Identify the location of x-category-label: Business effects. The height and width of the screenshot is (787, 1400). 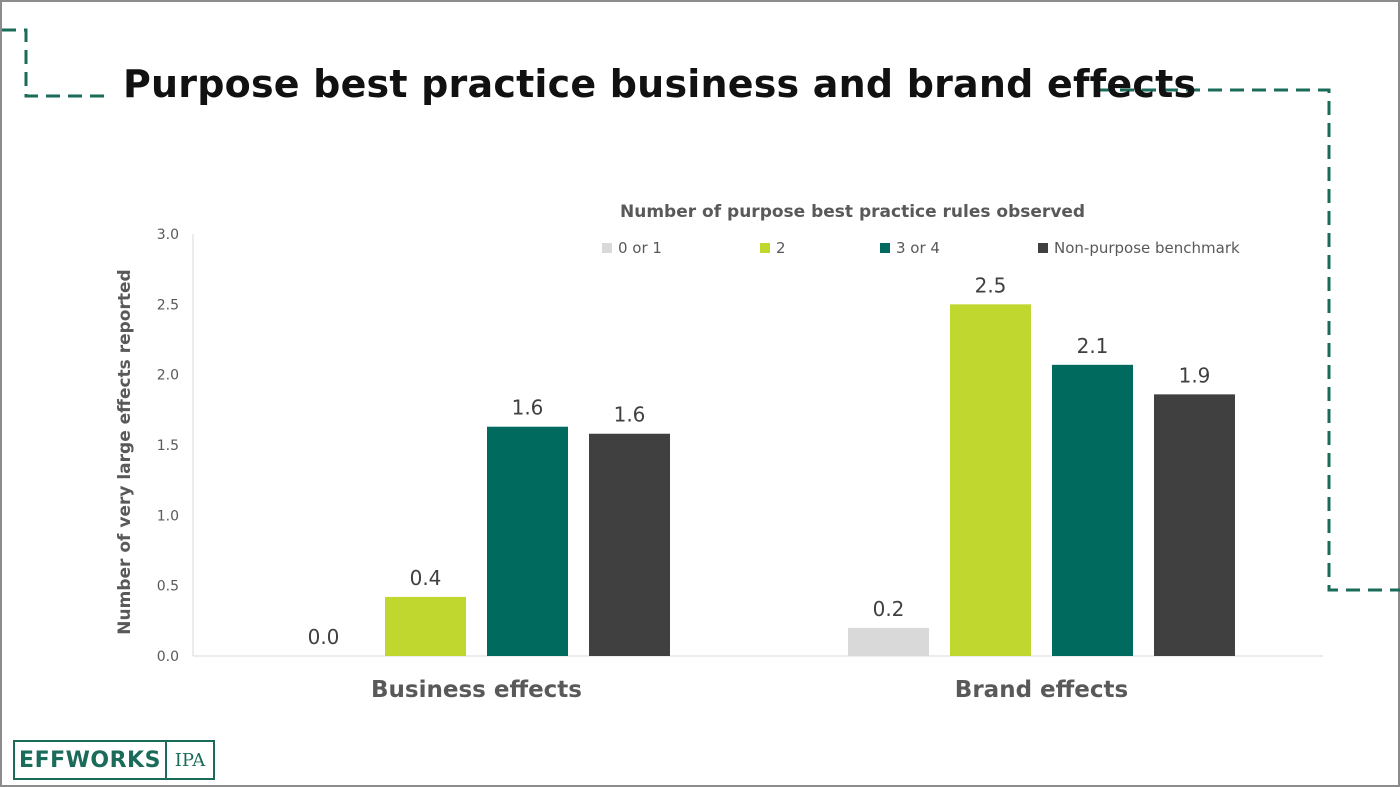
(476, 690).